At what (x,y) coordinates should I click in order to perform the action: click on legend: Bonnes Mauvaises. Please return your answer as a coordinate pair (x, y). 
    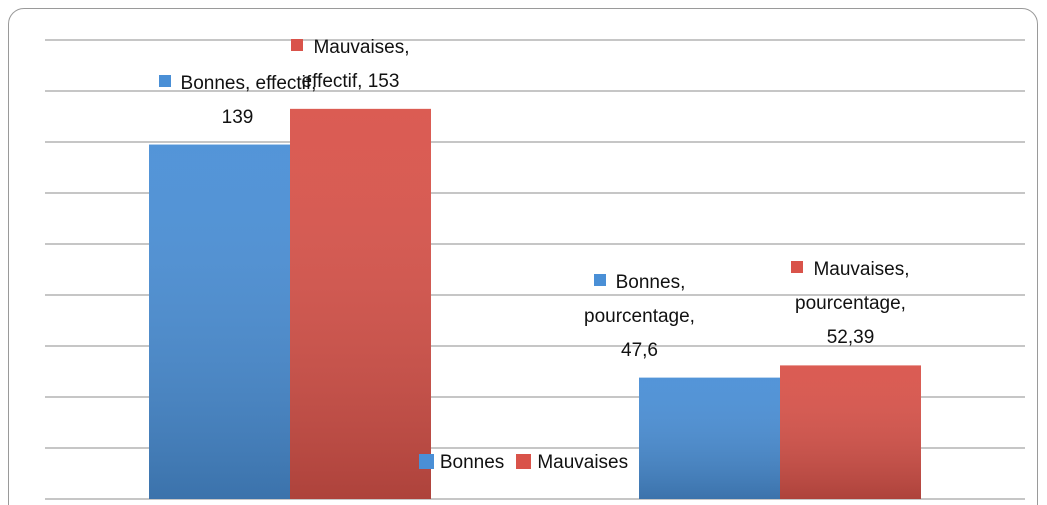
    Looking at the image, I should click on (523, 463).